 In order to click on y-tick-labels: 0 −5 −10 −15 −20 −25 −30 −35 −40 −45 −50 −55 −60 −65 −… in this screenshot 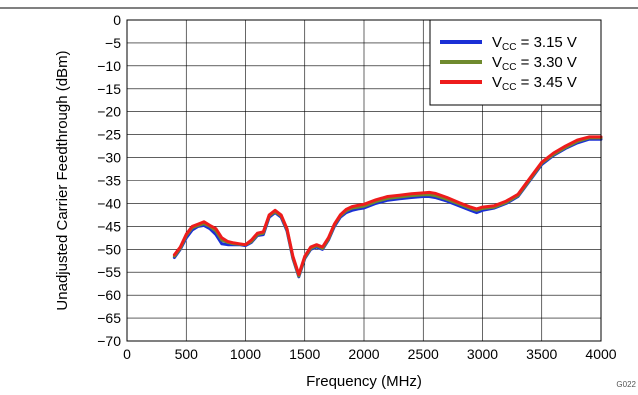, I will do `click(109, 180)`.